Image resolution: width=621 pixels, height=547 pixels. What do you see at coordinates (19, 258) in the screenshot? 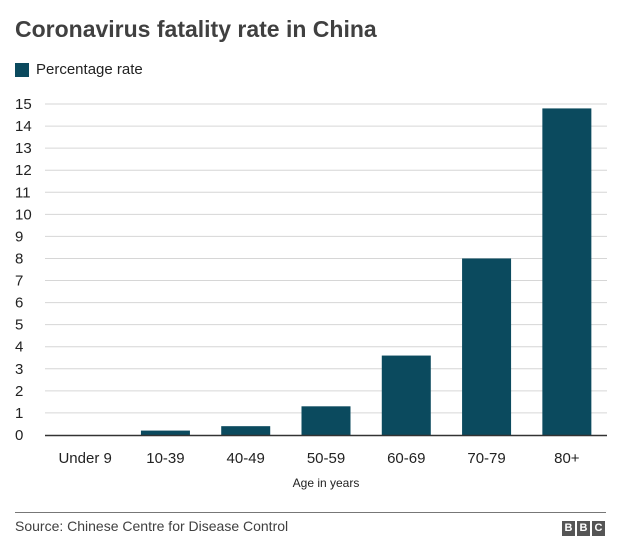
I see `y-tick-label: 8` at bounding box center [19, 258].